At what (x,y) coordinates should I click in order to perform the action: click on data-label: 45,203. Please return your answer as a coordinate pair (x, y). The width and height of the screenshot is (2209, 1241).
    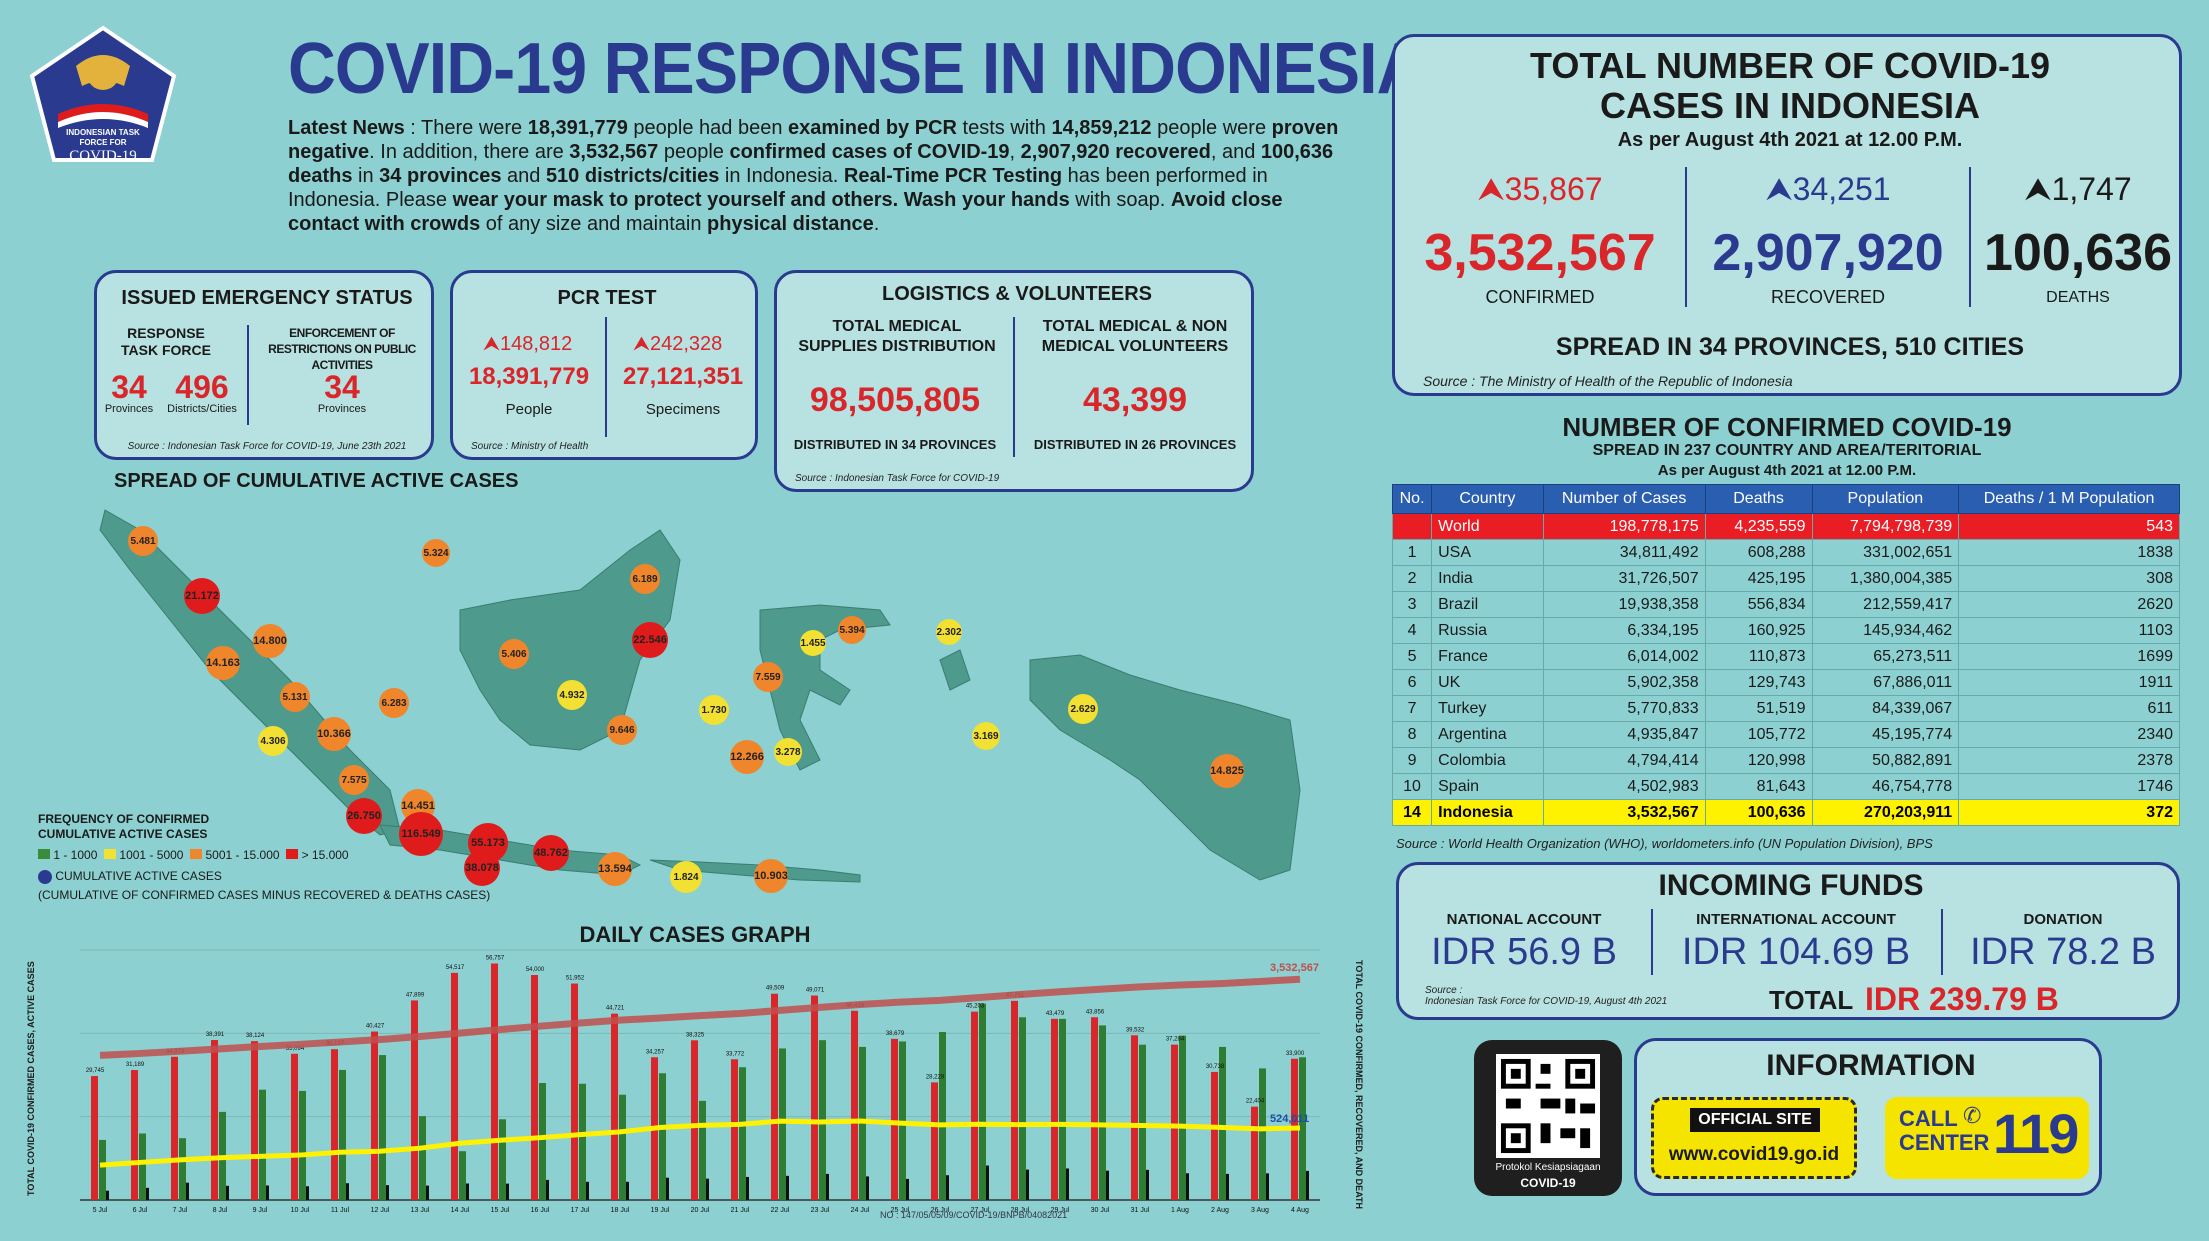
    Looking at the image, I should click on (975, 1007).